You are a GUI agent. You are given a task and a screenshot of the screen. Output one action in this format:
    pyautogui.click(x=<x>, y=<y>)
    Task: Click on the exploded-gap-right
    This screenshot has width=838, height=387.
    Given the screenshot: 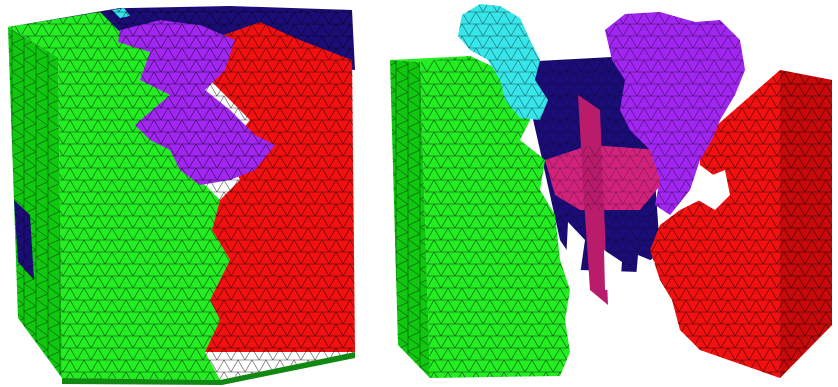 What is the action you would take?
    pyautogui.click(x=645, y=268)
    